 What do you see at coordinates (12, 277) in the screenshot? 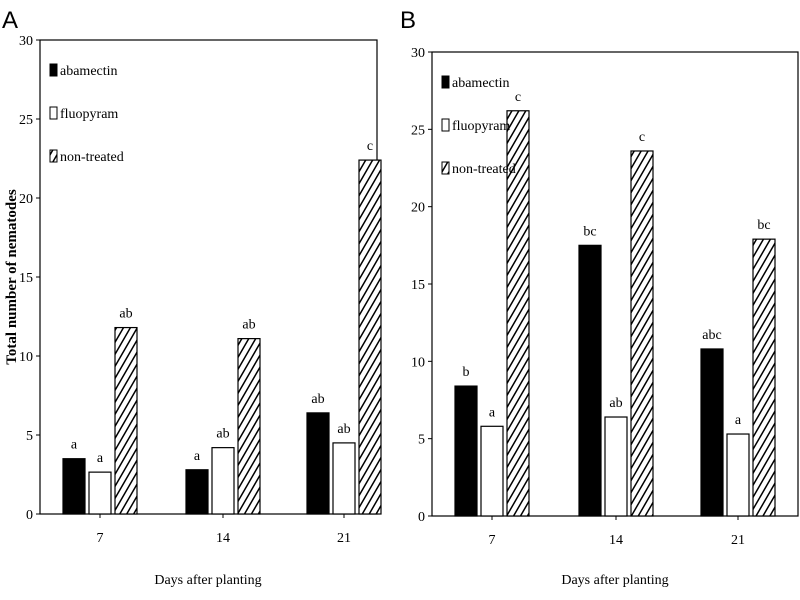
I see `panel-a-y-axis-title: Total number of nematodes` at bounding box center [12, 277].